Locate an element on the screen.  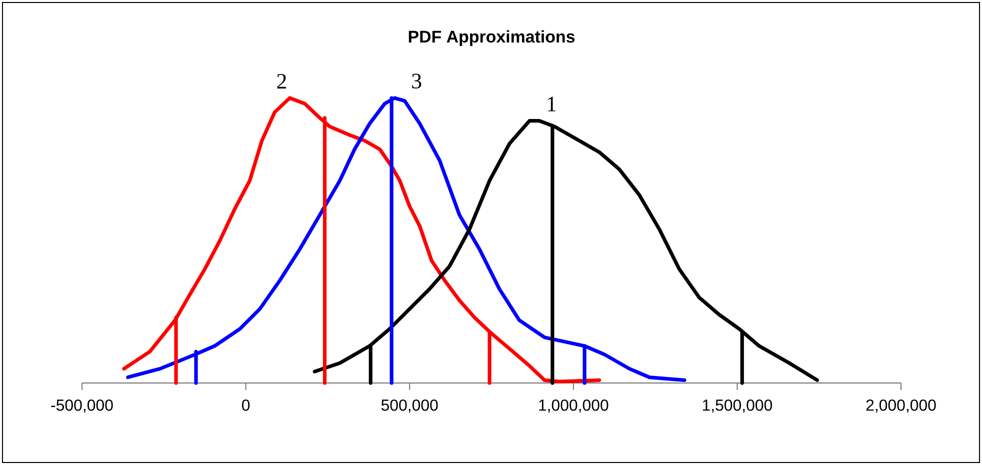
x-tick-label: -500,000 is located at coordinates (82, 406).